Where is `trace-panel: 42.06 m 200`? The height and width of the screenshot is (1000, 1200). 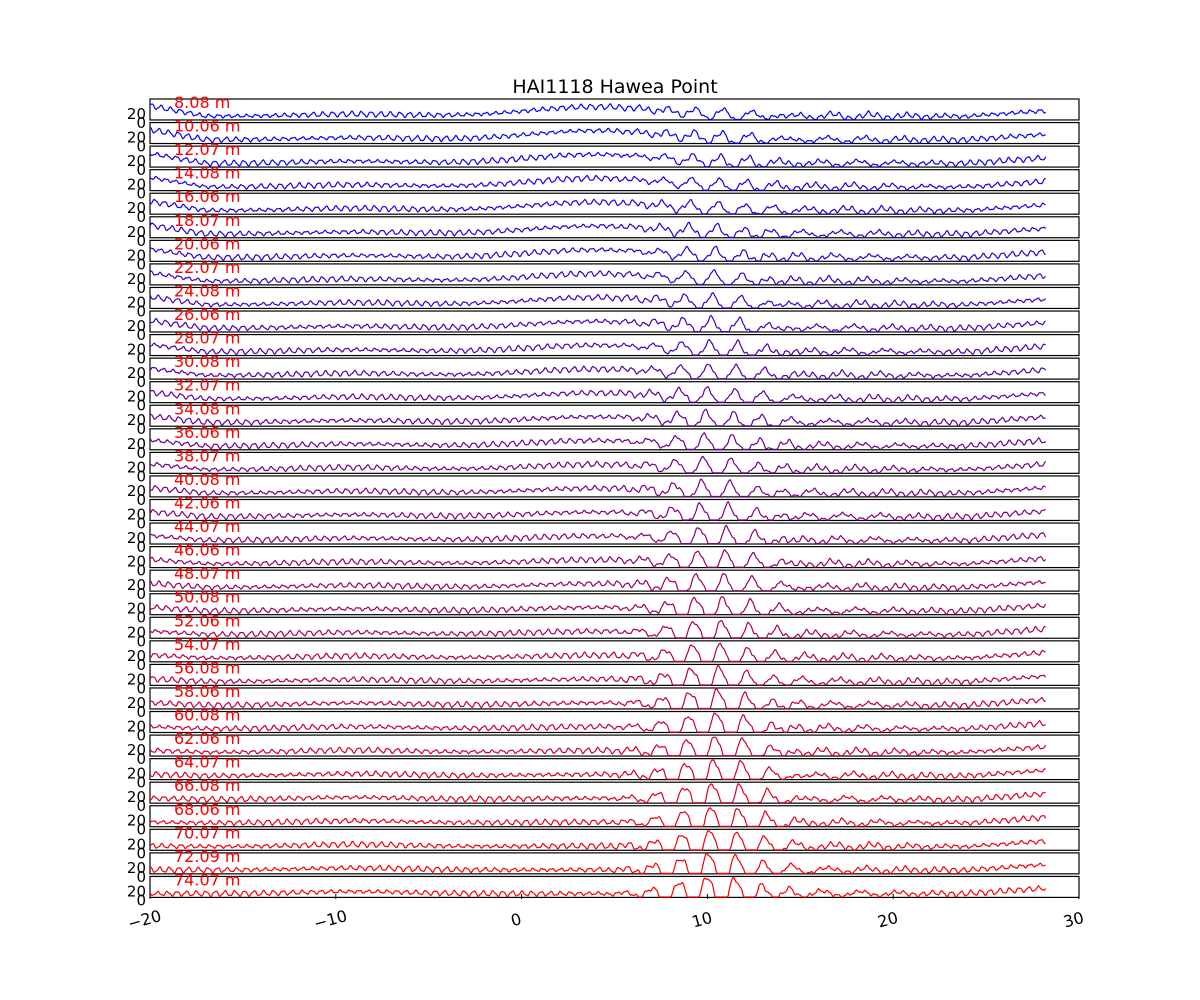 trace-panel: 42.06 m 200 is located at coordinates (603, 513).